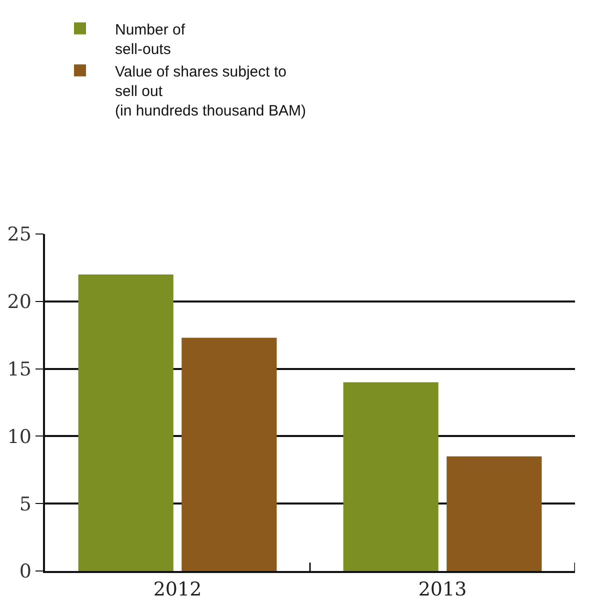  What do you see at coordinates (210, 91) in the screenshot?
I see `legend-label: Value of shares subject to sell out (in hundreds thousand BAM)` at bounding box center [210, 91].